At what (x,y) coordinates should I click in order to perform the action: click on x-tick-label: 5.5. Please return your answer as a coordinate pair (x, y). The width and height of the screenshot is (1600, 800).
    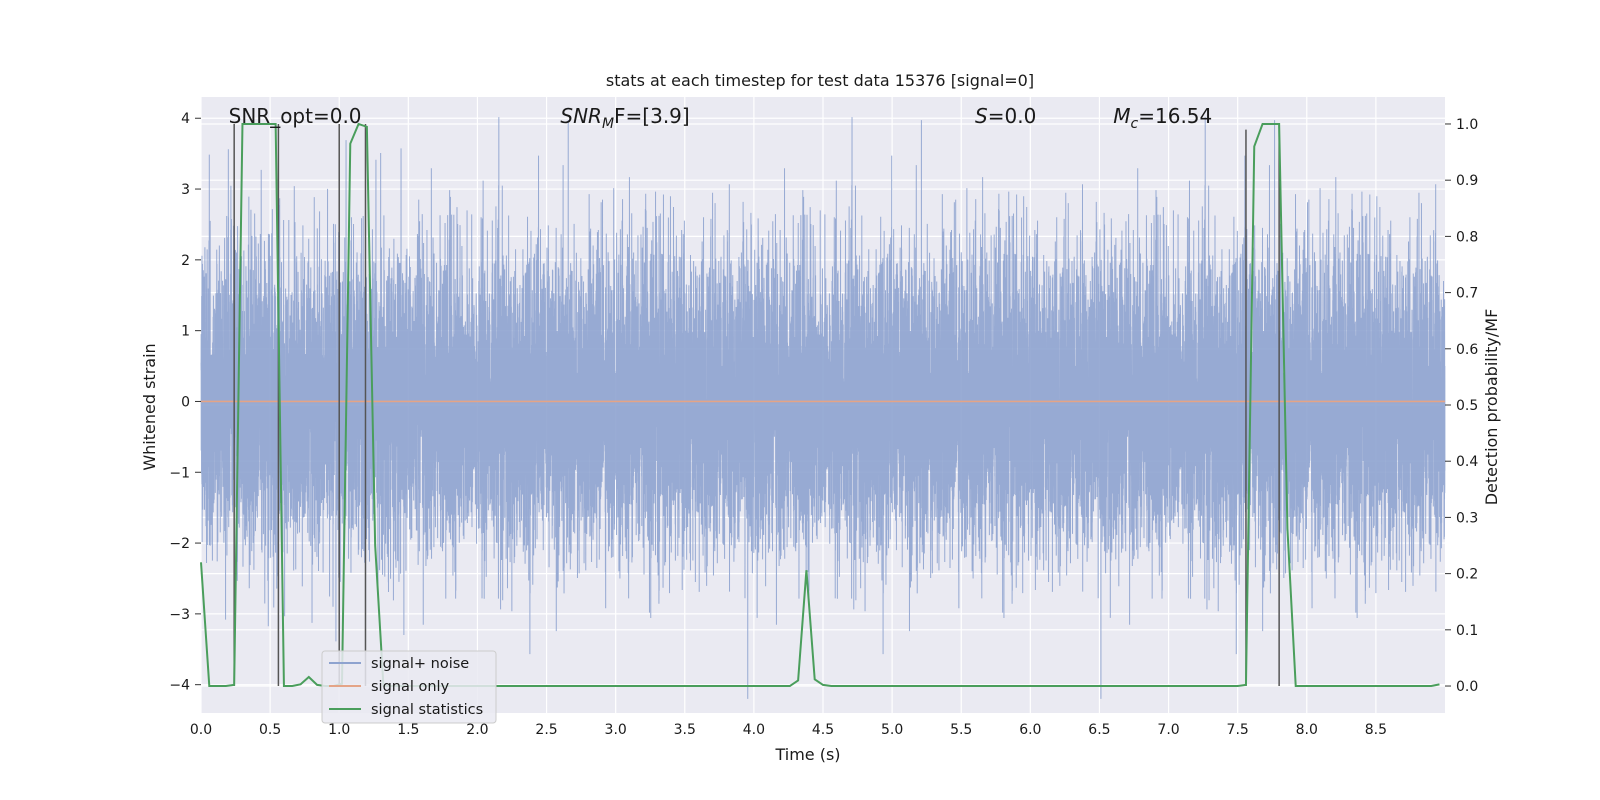
    Looking at the image, I should click on (961, 730).